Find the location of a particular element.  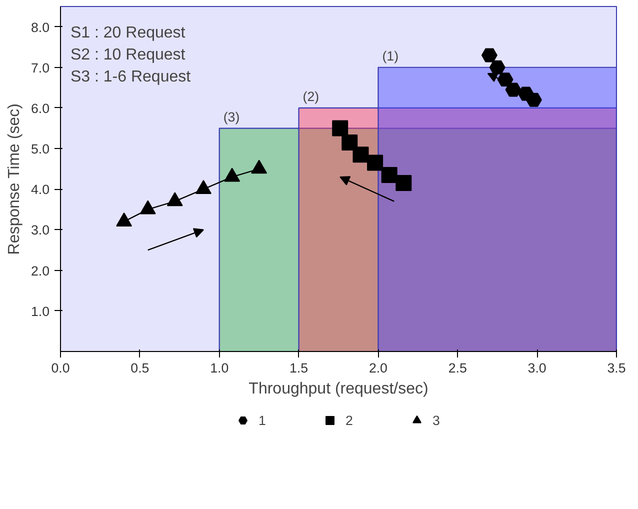

y-tick-label: 4.0 is located at coordinates (40, 190).